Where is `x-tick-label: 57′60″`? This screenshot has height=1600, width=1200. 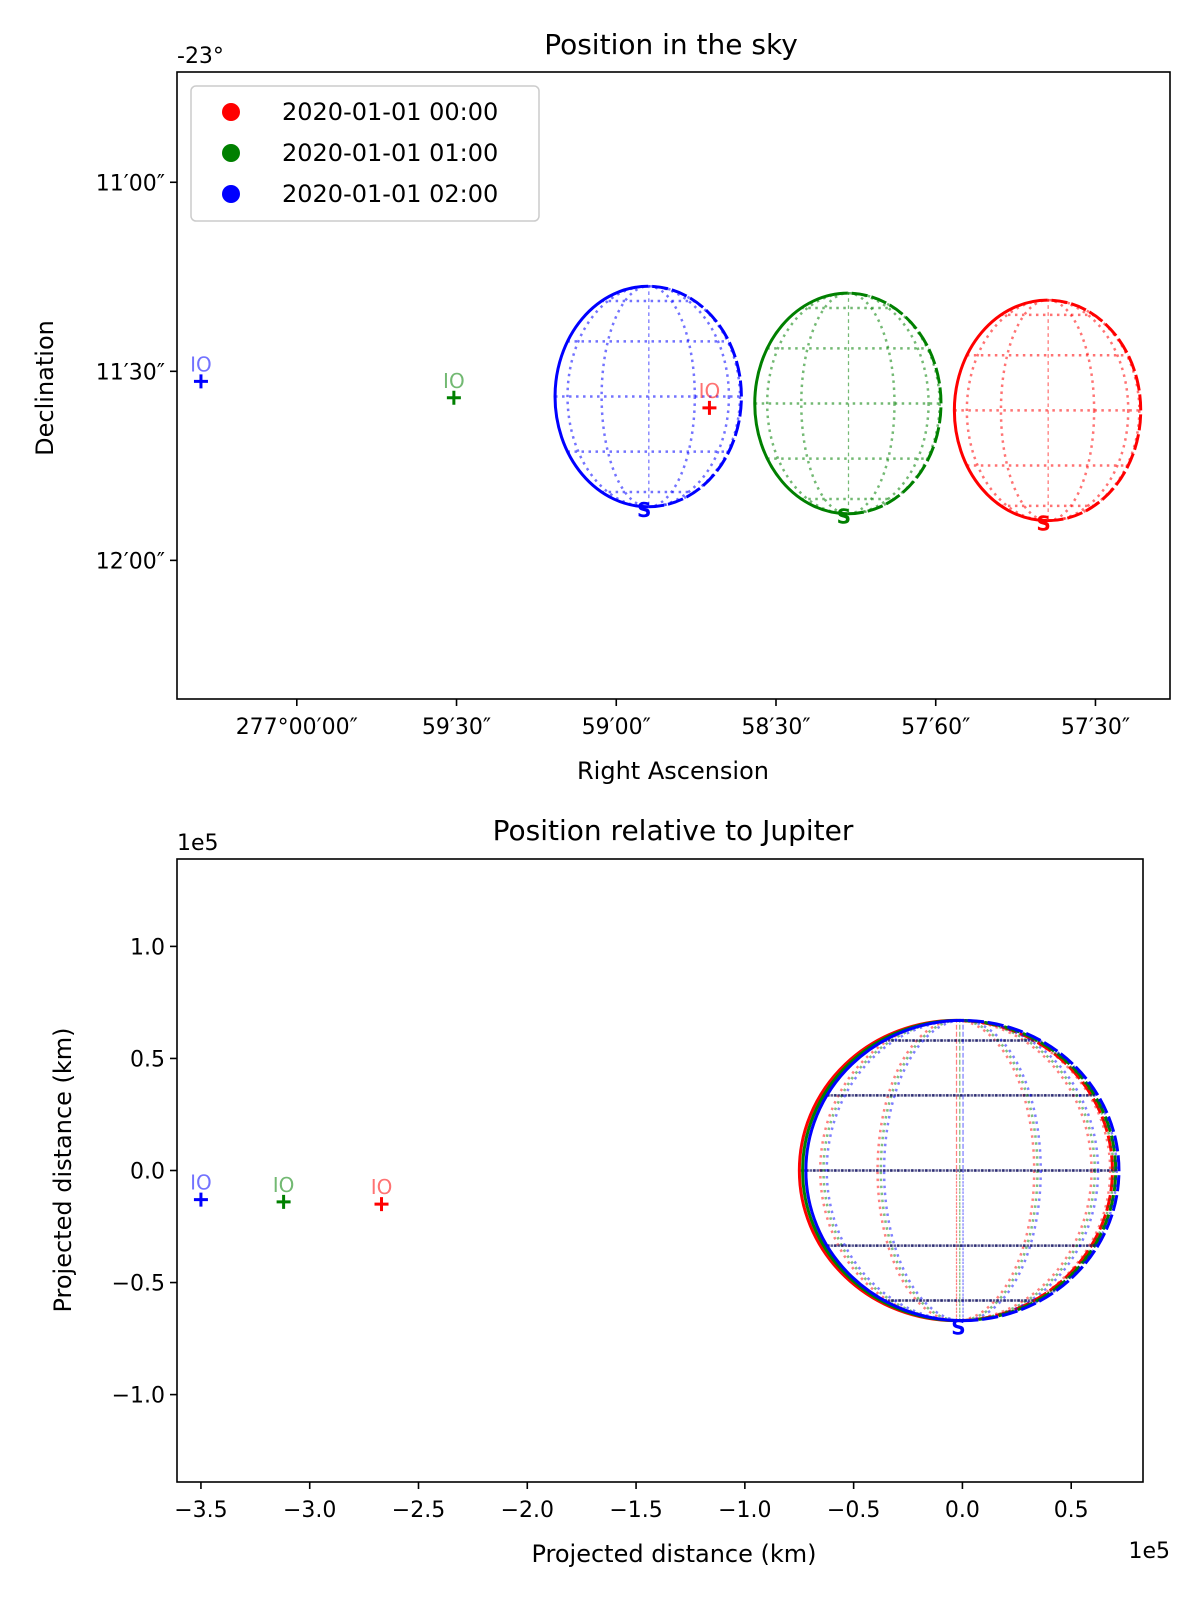
x-tick-label: 57′60″ is located at coordinates (935, 727).